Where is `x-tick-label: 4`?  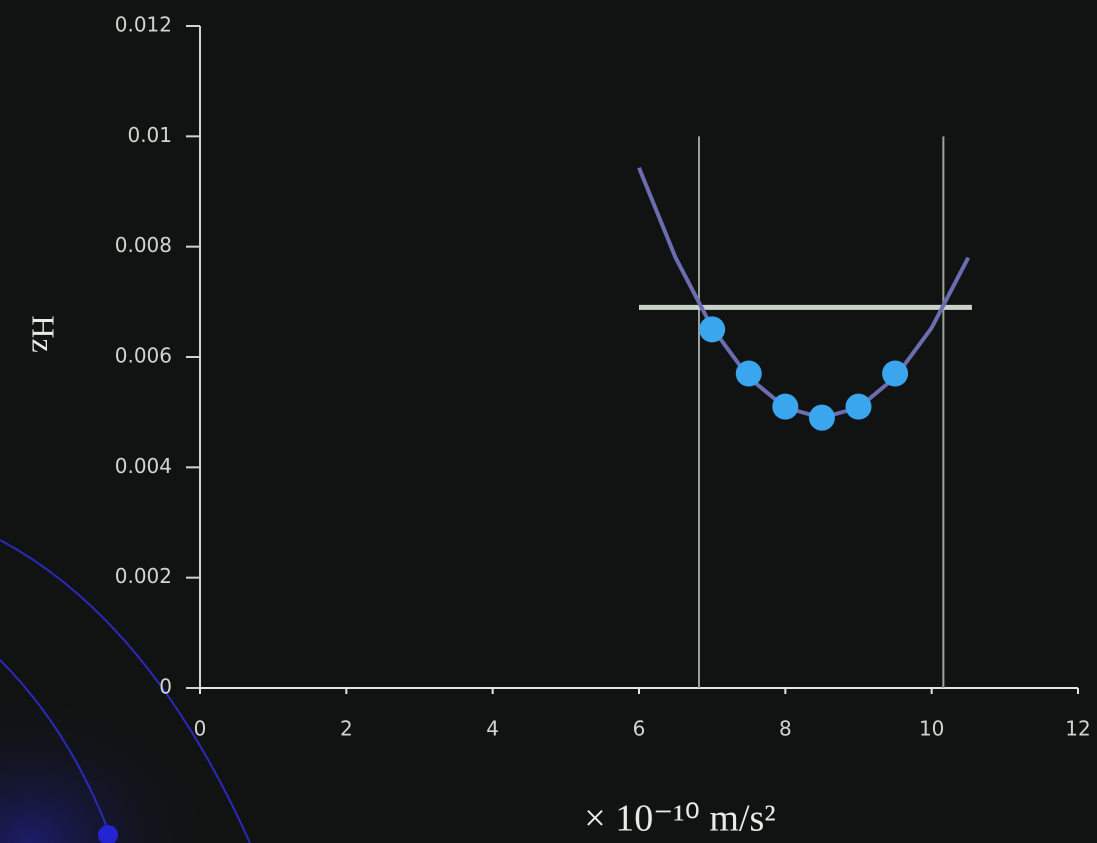 x-tick-label: 4 is located at coordinates (492, 729).